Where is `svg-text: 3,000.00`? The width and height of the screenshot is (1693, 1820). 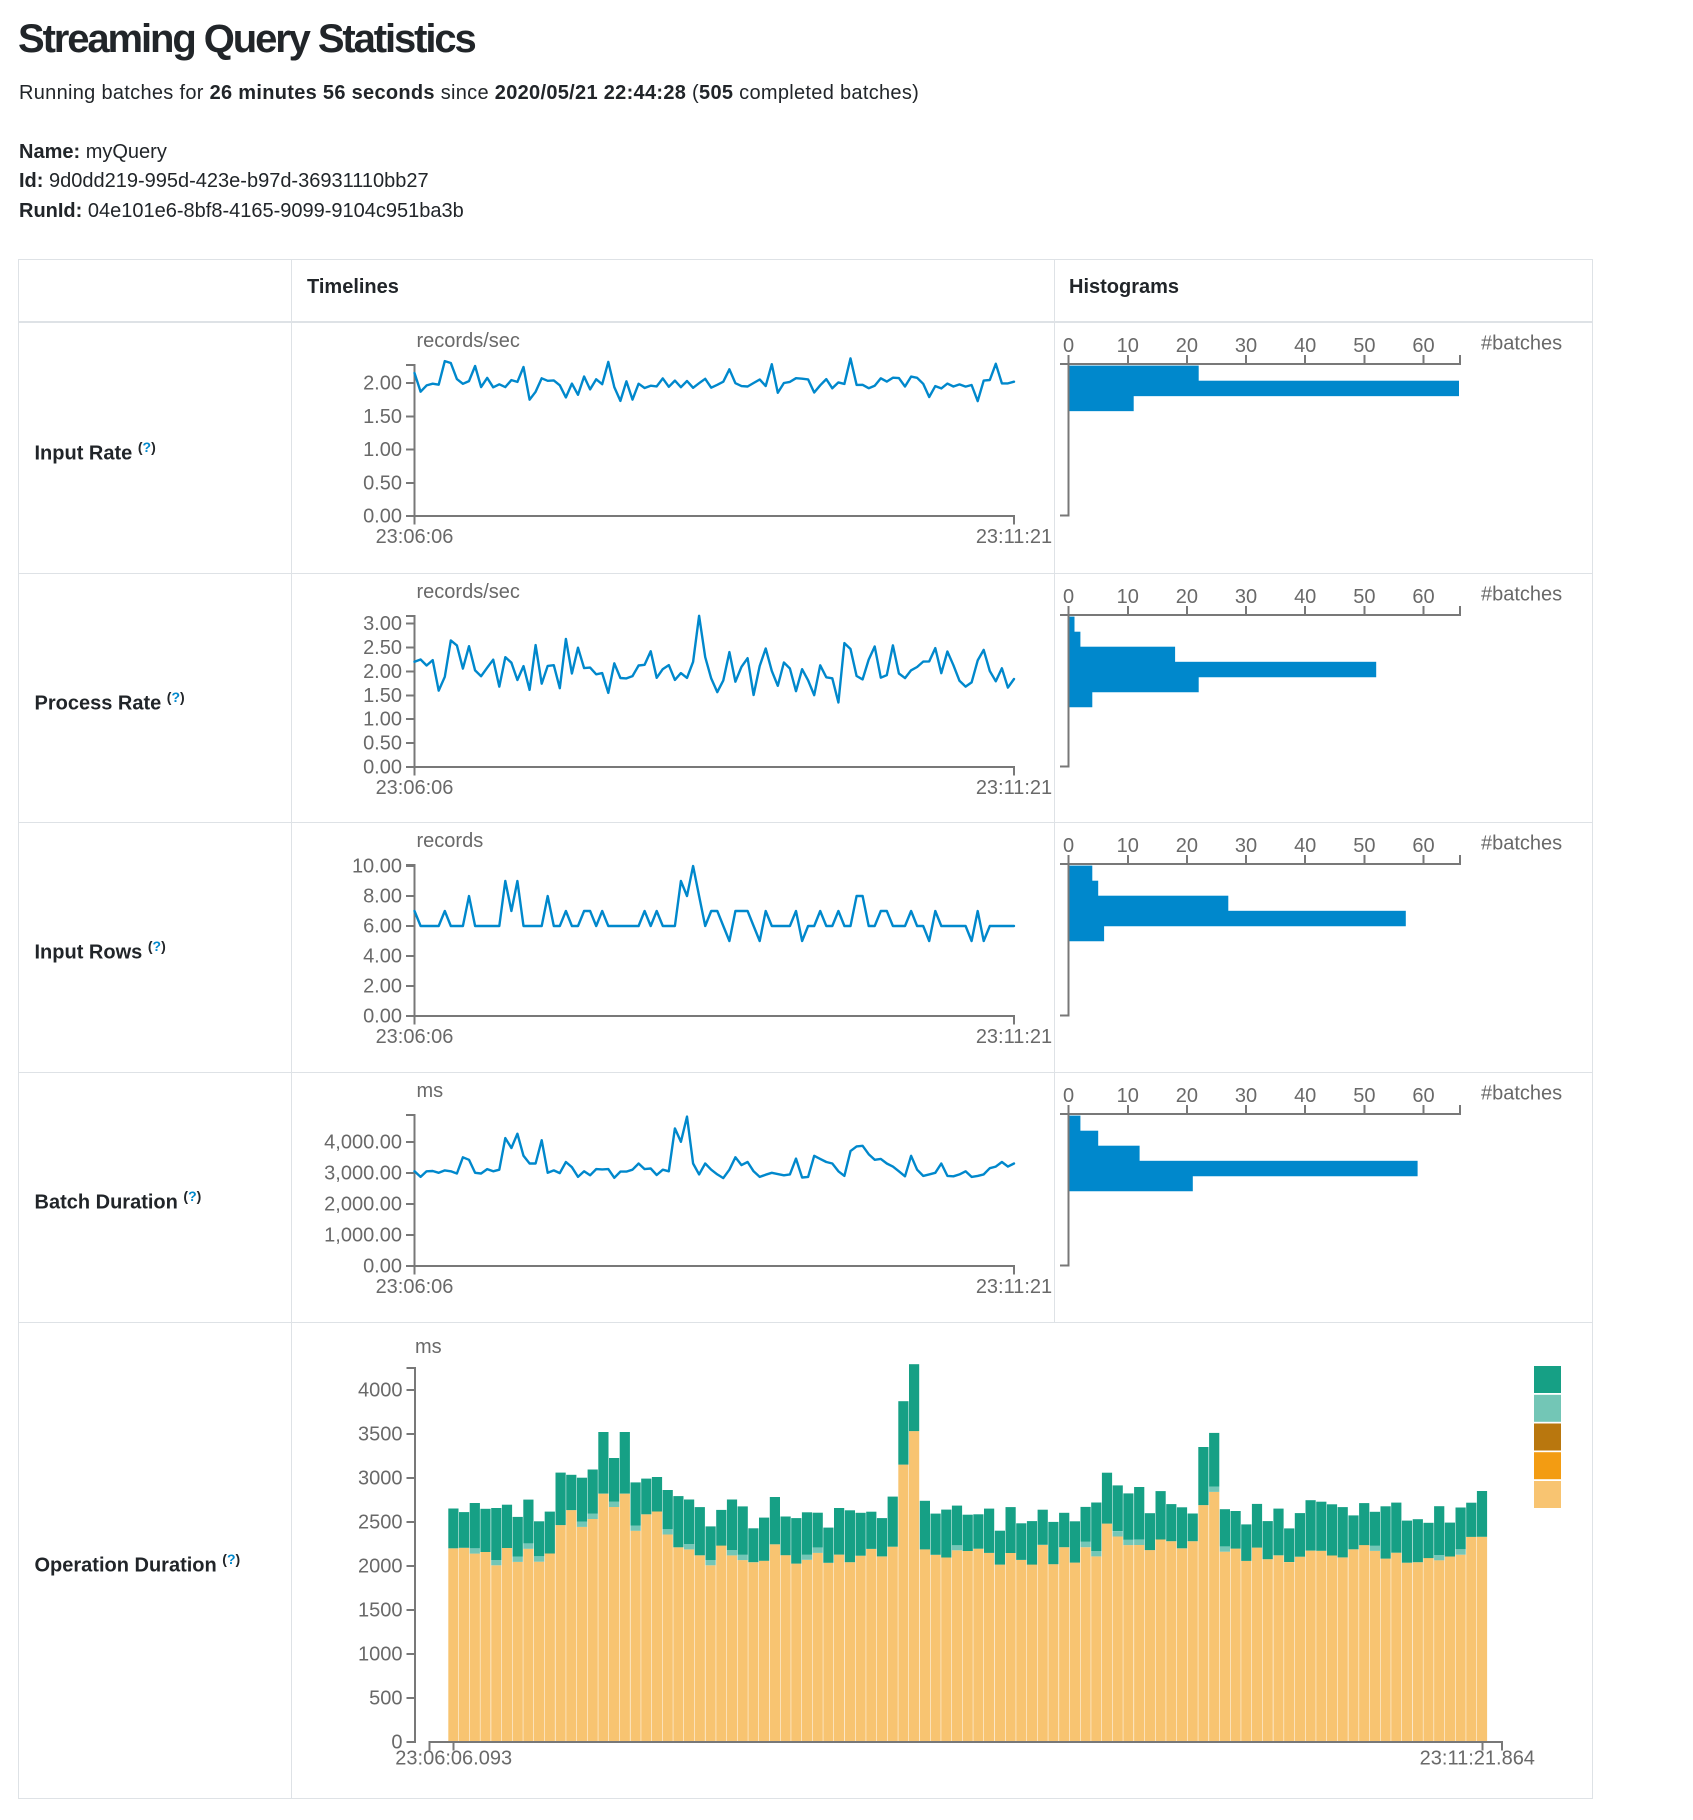 svg-text: 3,000.00 is located at coordinates (363, 1173).